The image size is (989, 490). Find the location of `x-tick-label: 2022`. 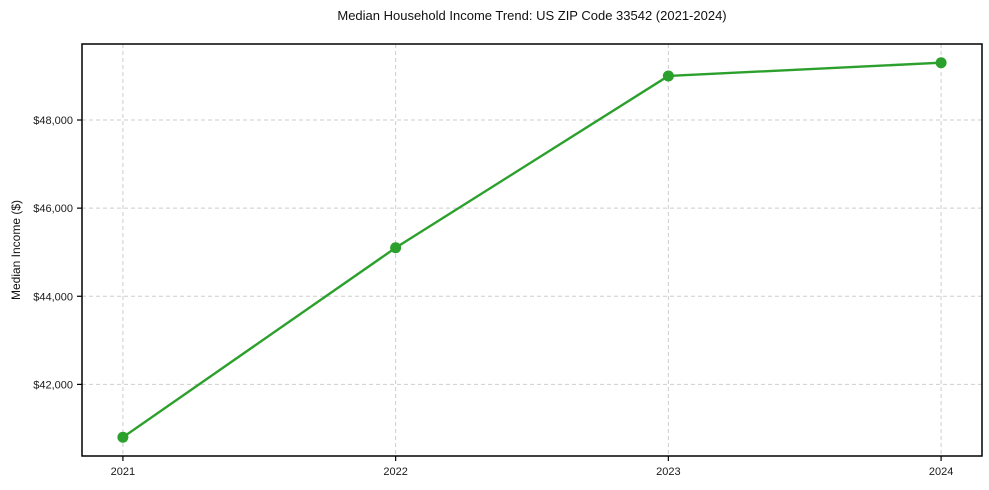

x-tick-label: 2022 is located at coordinates (395, 472).